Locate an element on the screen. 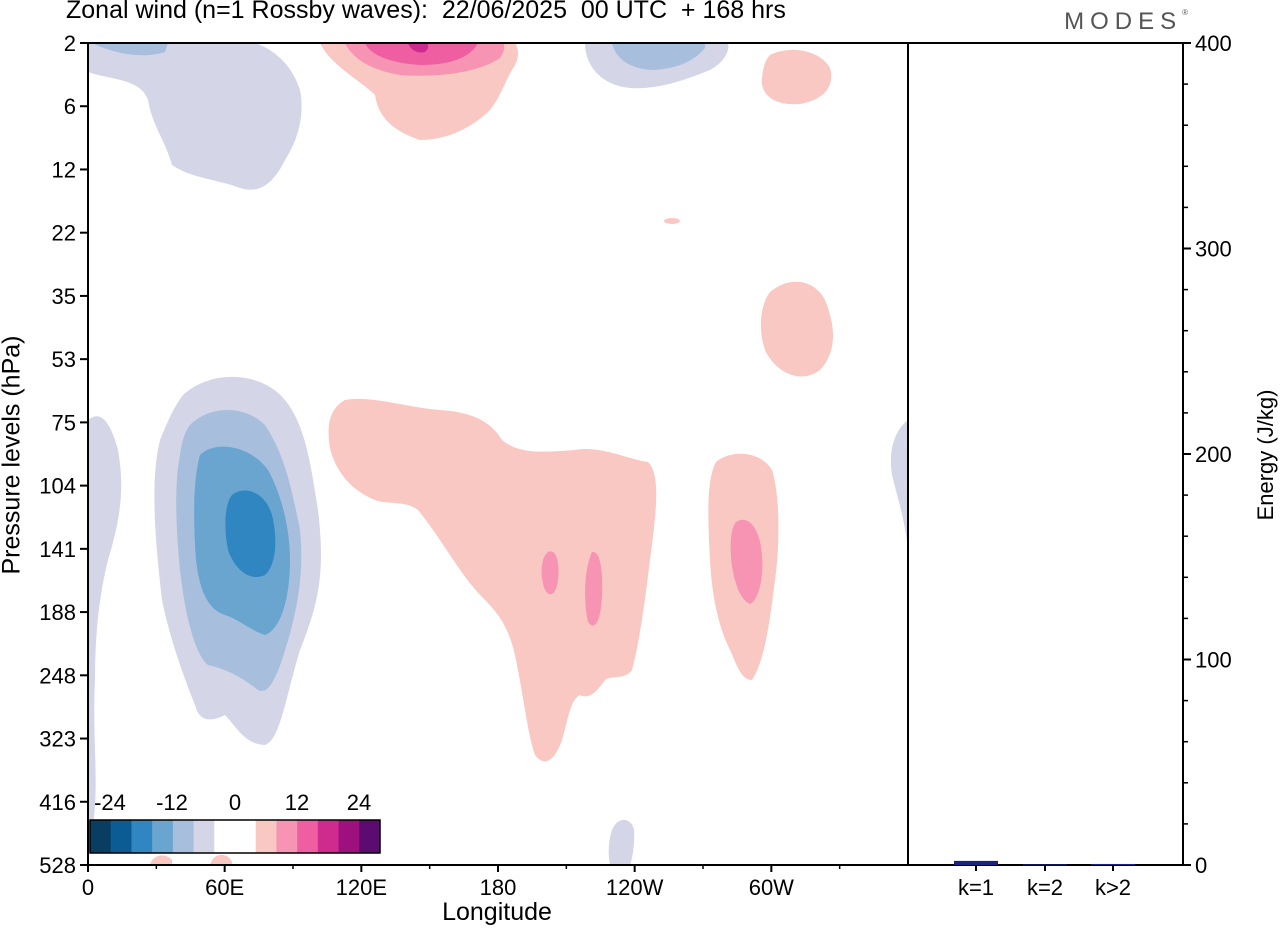 Image resolution: width=1280 pixels, height=930 pixels. colorbar-tick-label: 12 is located at coordinates (297, 802).